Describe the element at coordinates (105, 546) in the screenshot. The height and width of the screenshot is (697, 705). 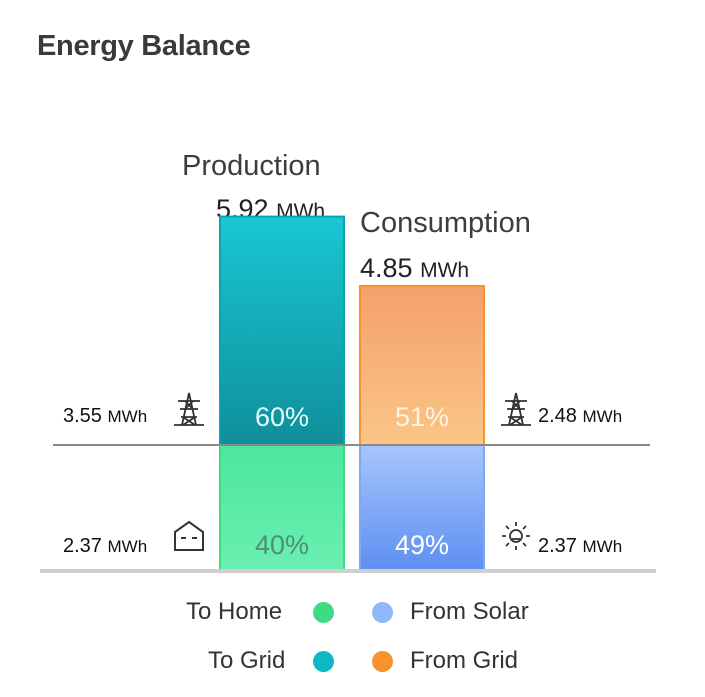
I see `to-home-value: 2.37 MWh` at that location.